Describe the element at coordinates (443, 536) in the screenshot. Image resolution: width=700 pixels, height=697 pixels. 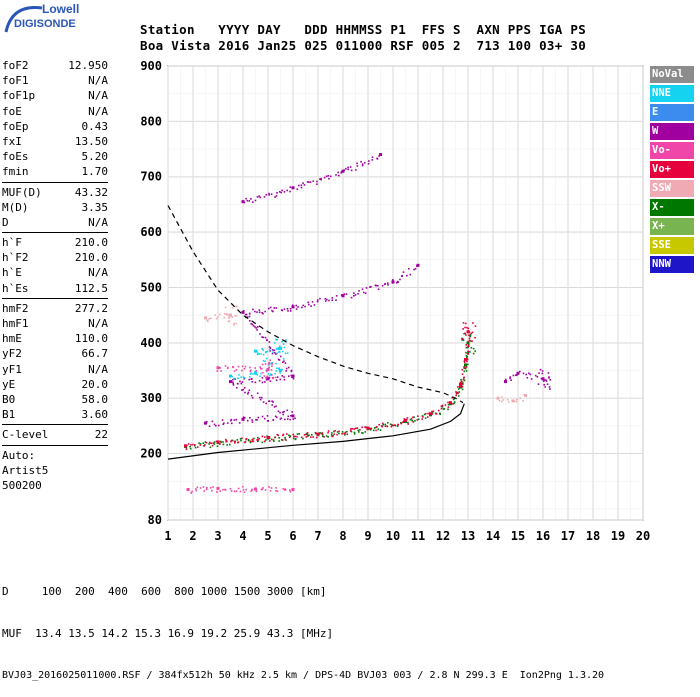
I see `x-tick-label: 12` at that location.